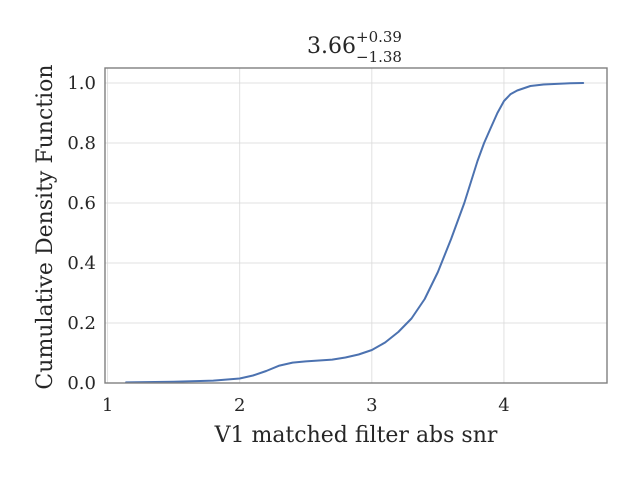 The image size is (640, 480). Describe the element at coordinates (81, 383) in the screenshot. I see `y-tick-label: 0.0` at that location.